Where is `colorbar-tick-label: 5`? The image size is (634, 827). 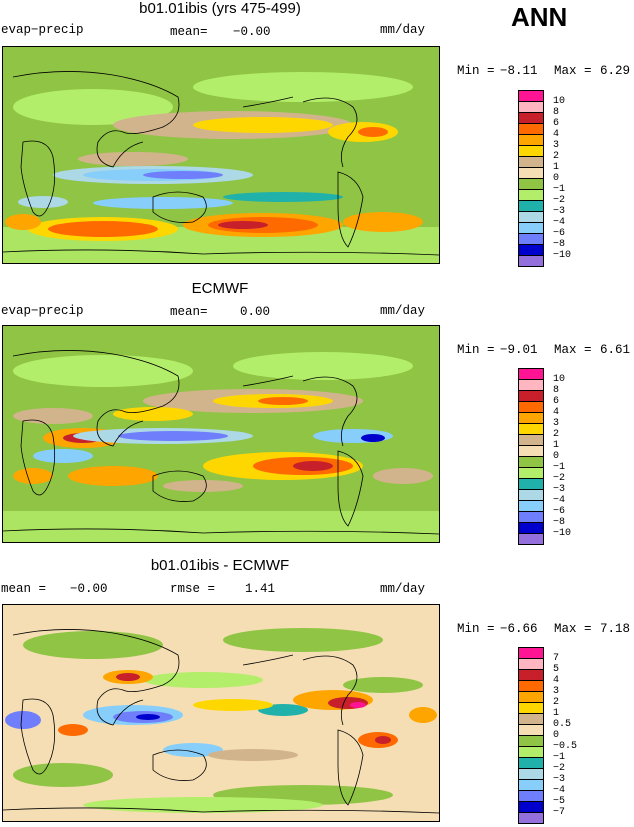
colorbar-tick-label: 5 is located at coordinates (556, 669).